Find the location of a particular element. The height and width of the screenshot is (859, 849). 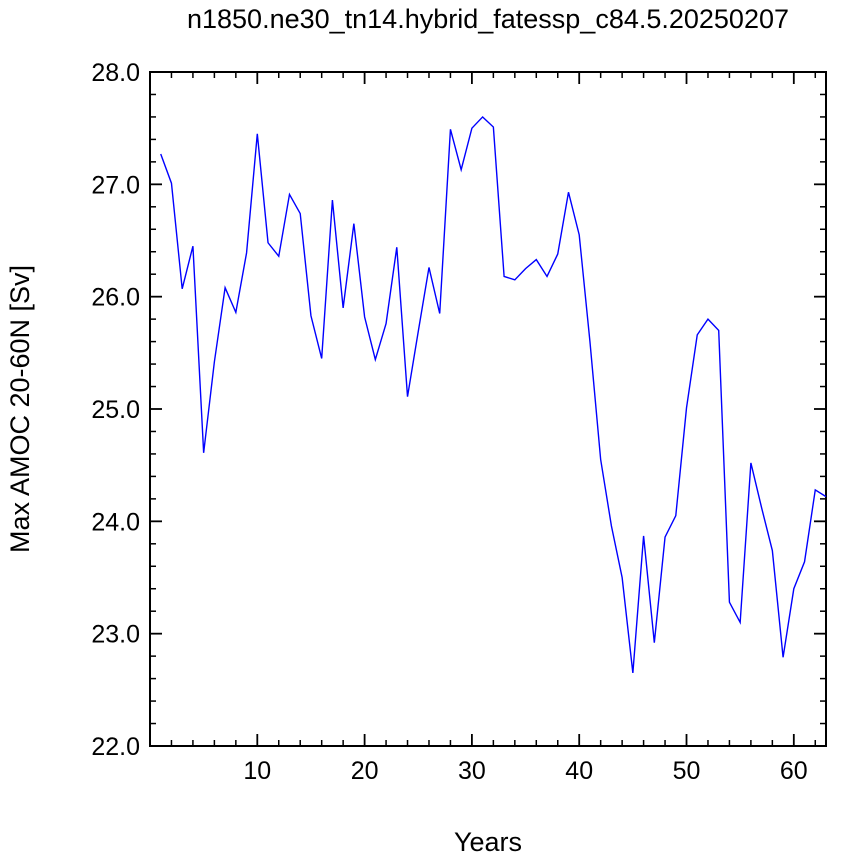

y-tick-labels: 22.0 23.0 24.0 25.0 26.0 27.0 28.0 is located at coordinates (115, 410).